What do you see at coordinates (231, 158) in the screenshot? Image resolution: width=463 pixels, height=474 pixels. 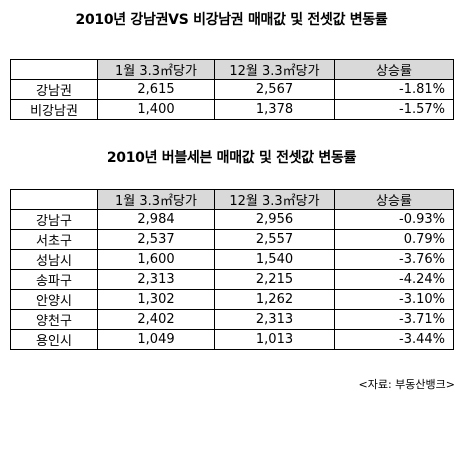 I see `table2-title: 2010년 버블세븐 매매값 및 전셋값 변동률` at bounding box center [231, 158].